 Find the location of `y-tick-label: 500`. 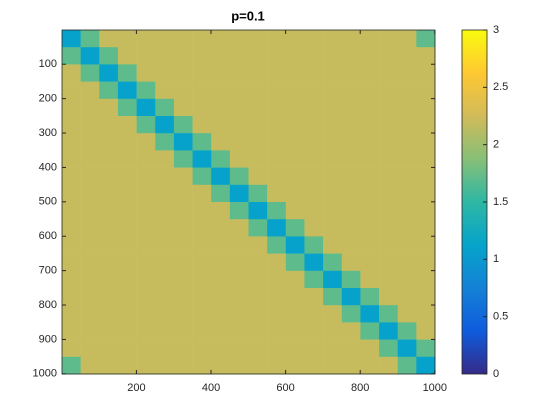

y-tick-label: 500 is located at coordinates (48, 202).